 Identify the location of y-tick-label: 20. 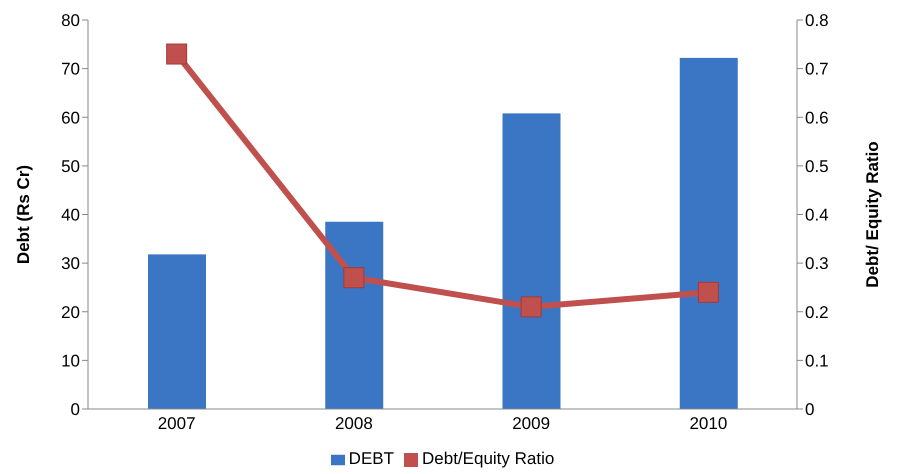
(70, 312).